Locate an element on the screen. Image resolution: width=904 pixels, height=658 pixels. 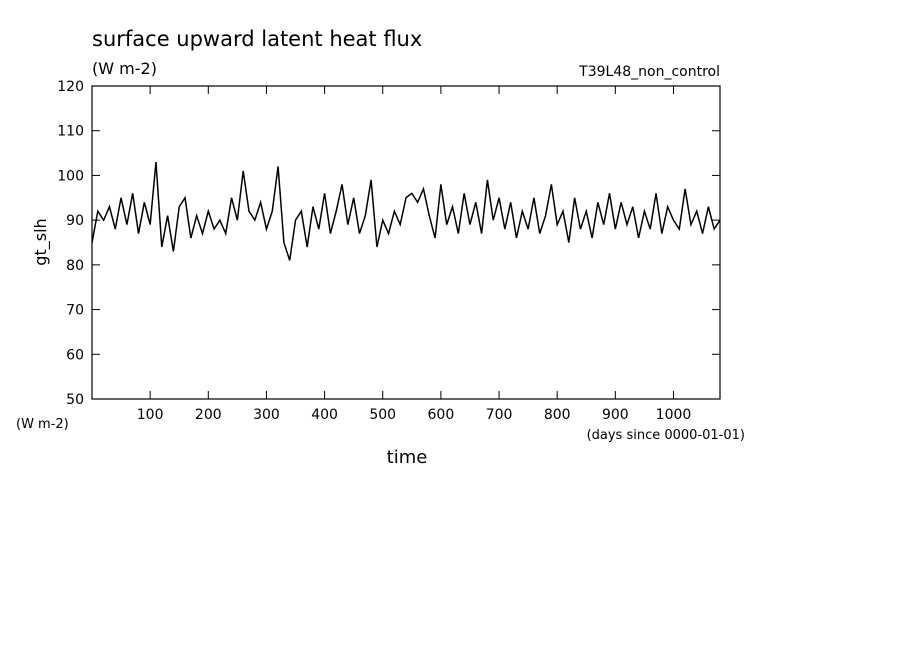
y-tick-label: 110 is located at coordinates (70, 132).